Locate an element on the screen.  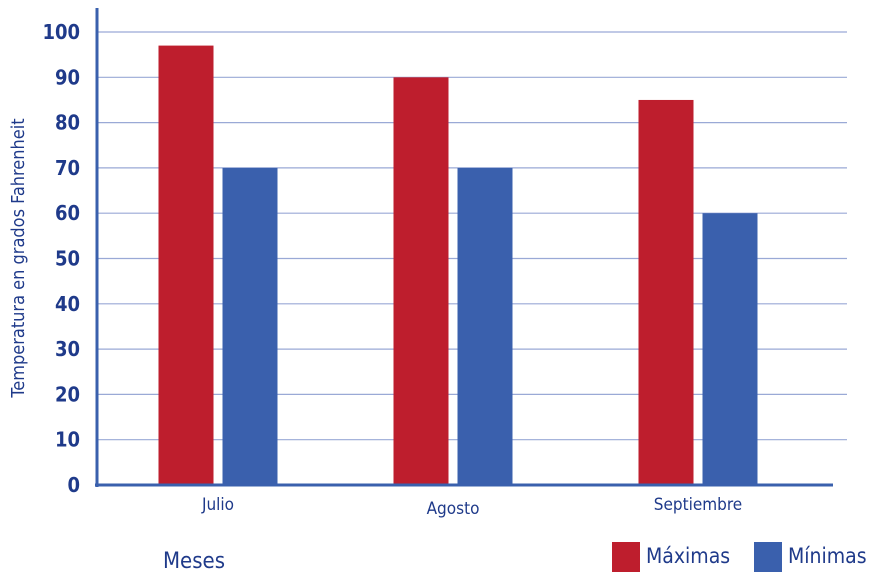
x-tick-label: Septiembre is located at coordinates (698, 505).